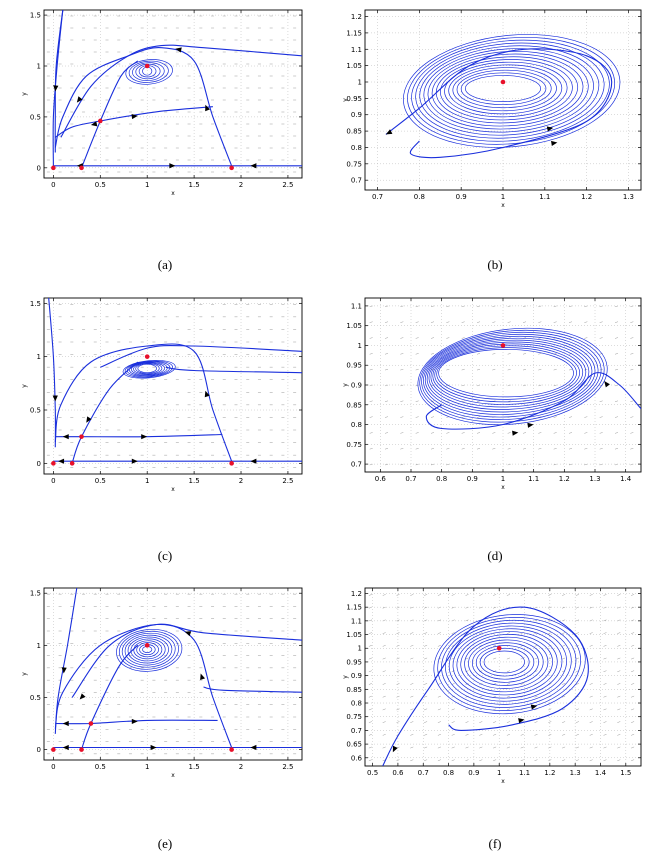 The height and width of the screenshot is (859, 660). I want to click on caption-e: (e), so click(165, 843).